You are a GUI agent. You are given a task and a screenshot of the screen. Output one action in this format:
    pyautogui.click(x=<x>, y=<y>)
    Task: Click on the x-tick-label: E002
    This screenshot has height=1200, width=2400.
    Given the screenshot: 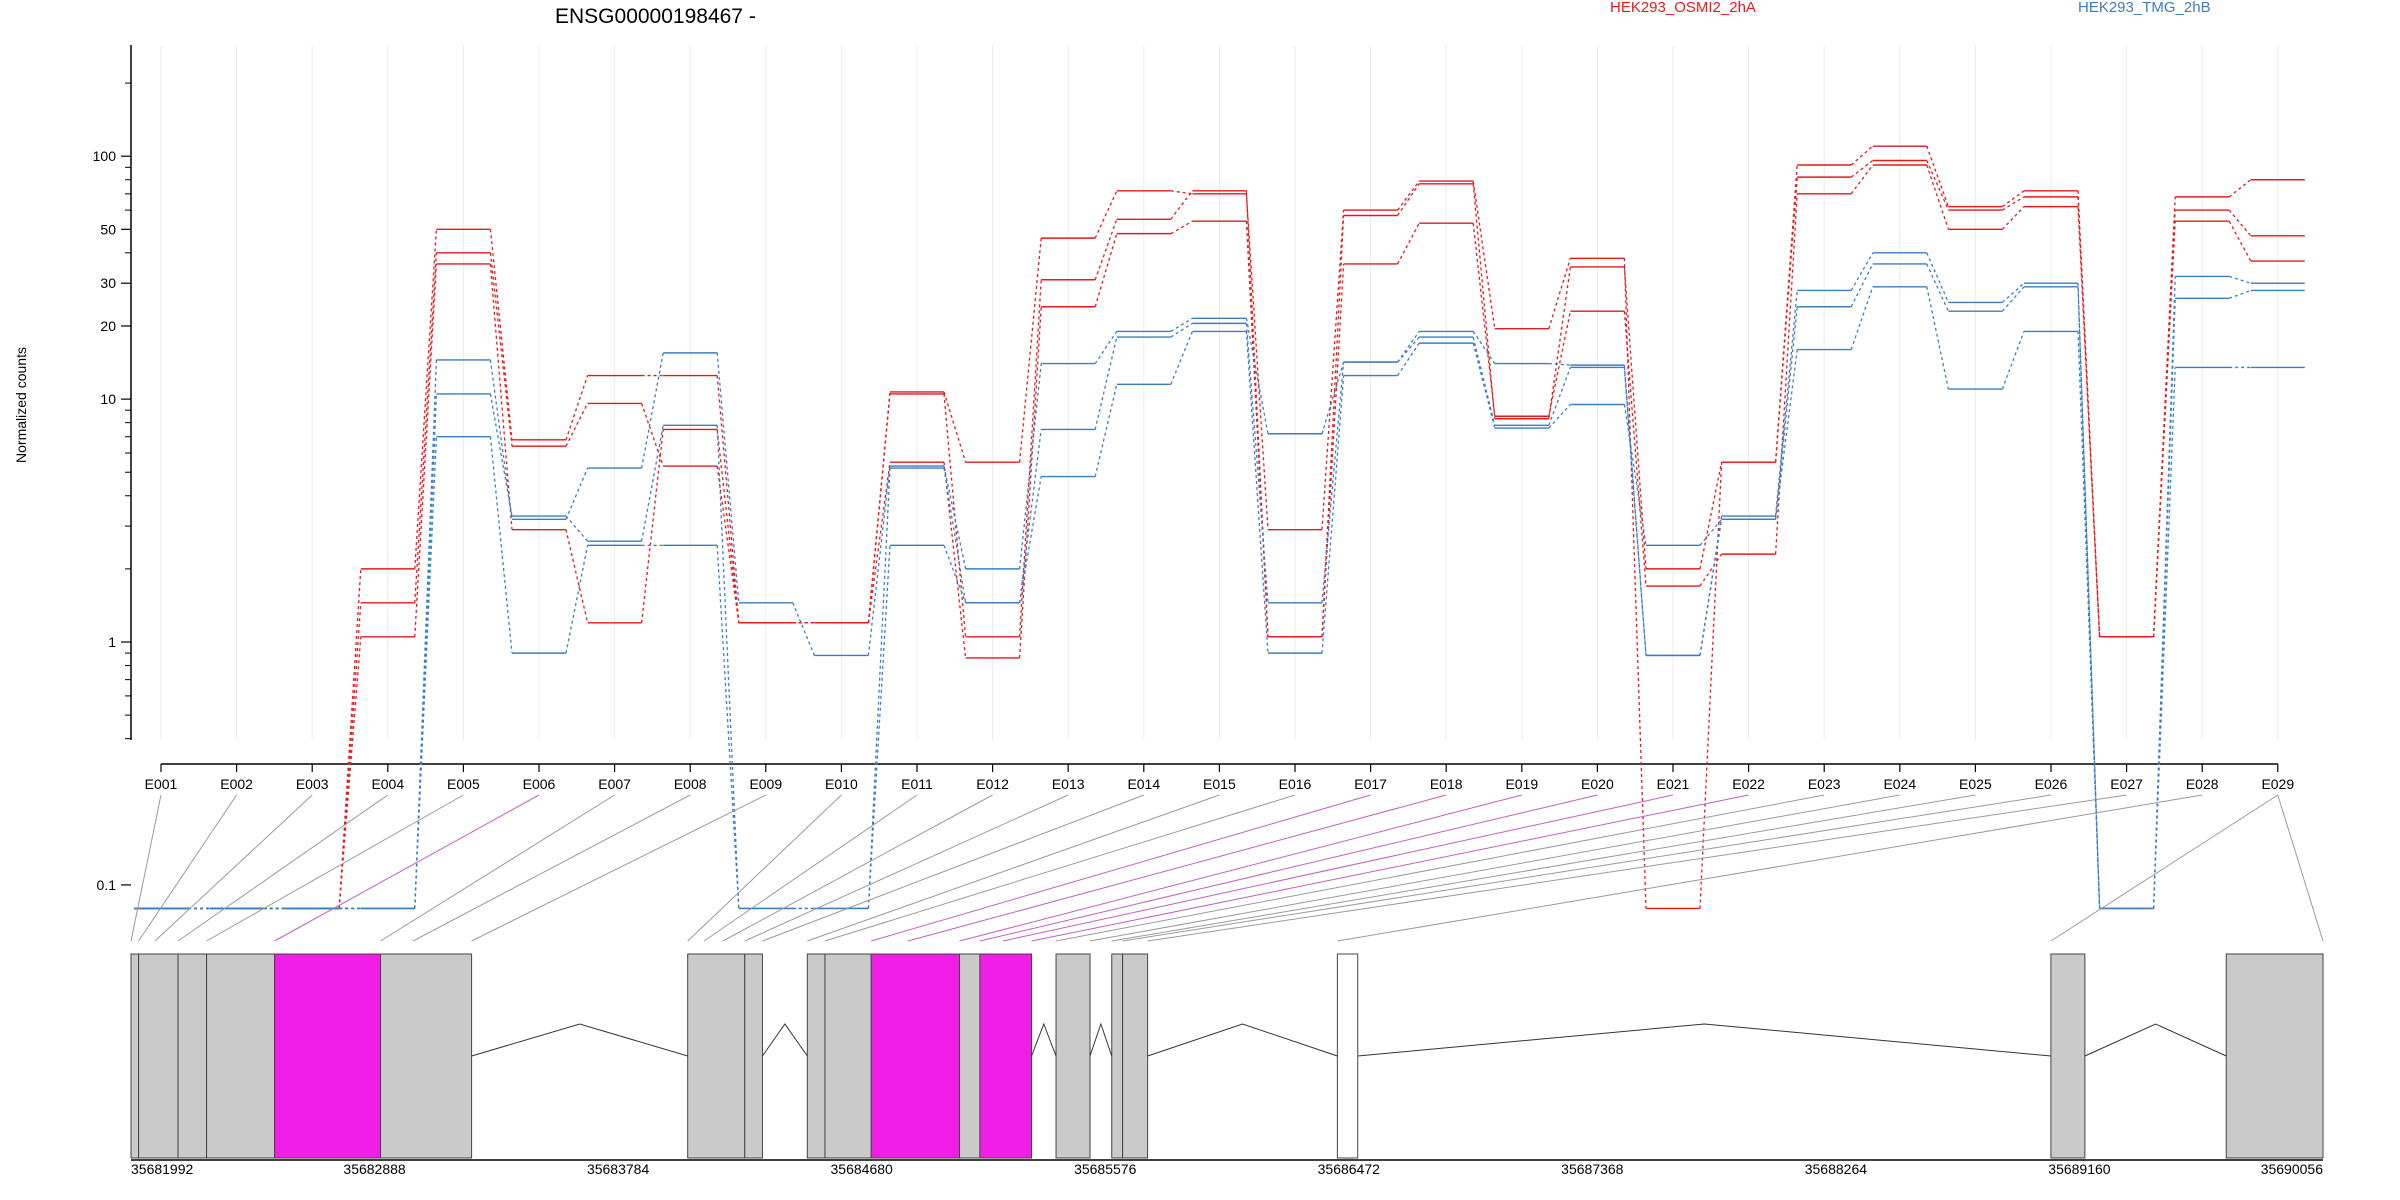 What is the action you would take?
    pyautogui.click(x=236, y=784)
    